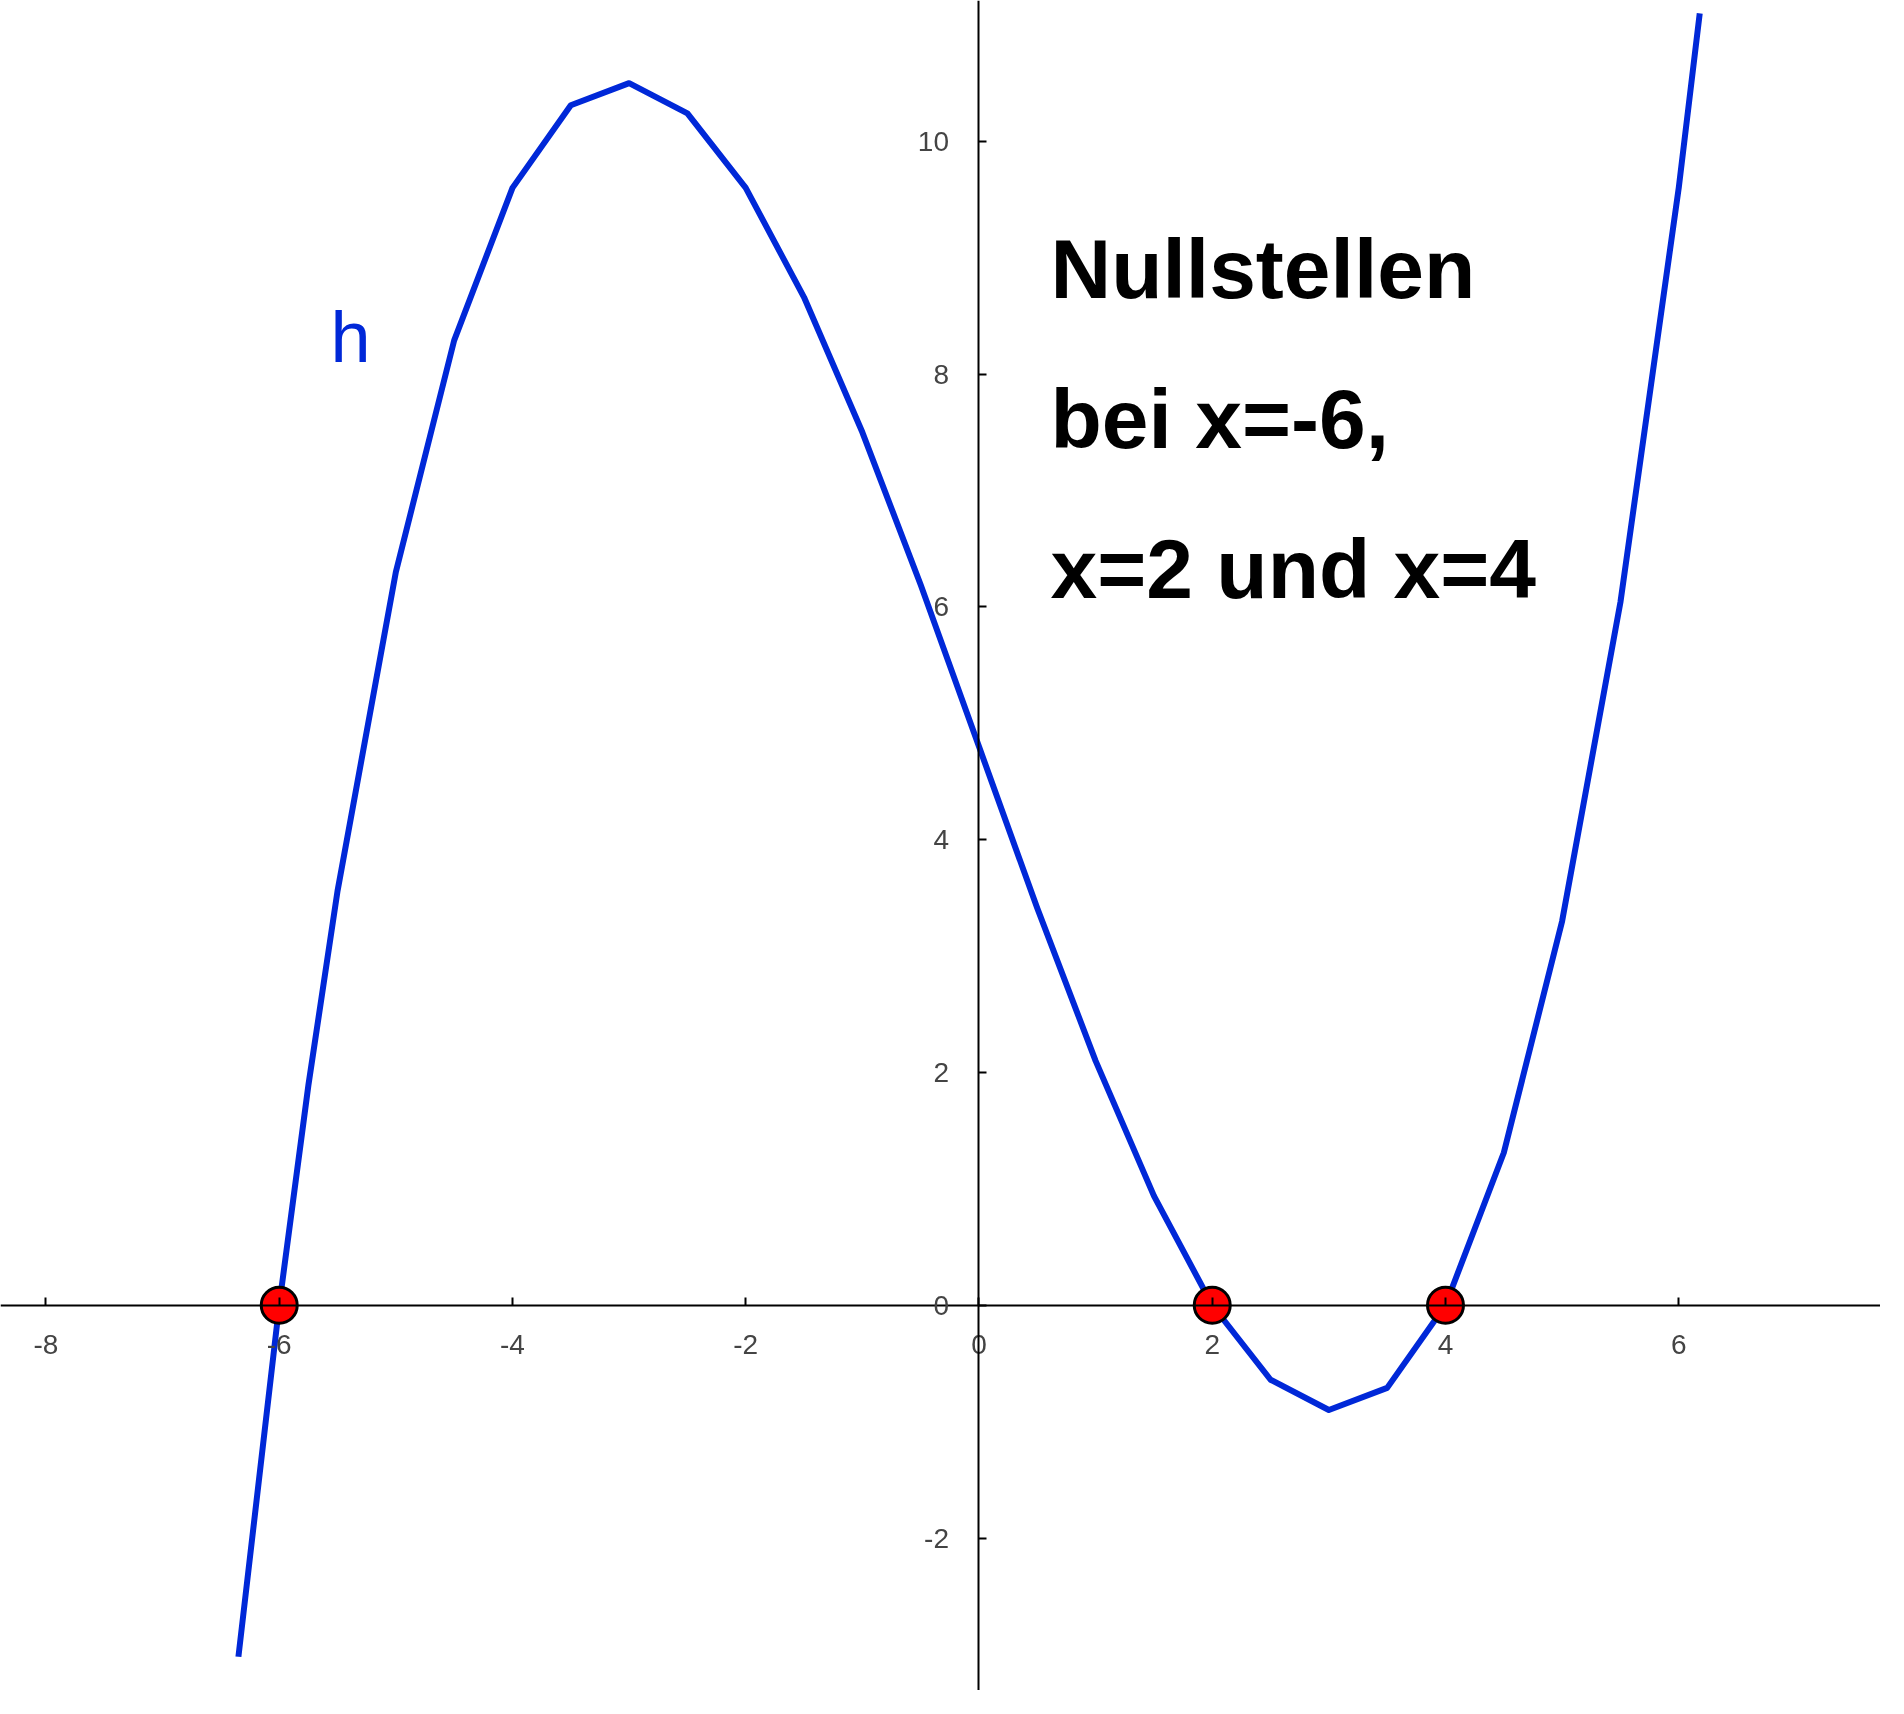  I want to click on x-tick-label: -4, so click(512, 1345).